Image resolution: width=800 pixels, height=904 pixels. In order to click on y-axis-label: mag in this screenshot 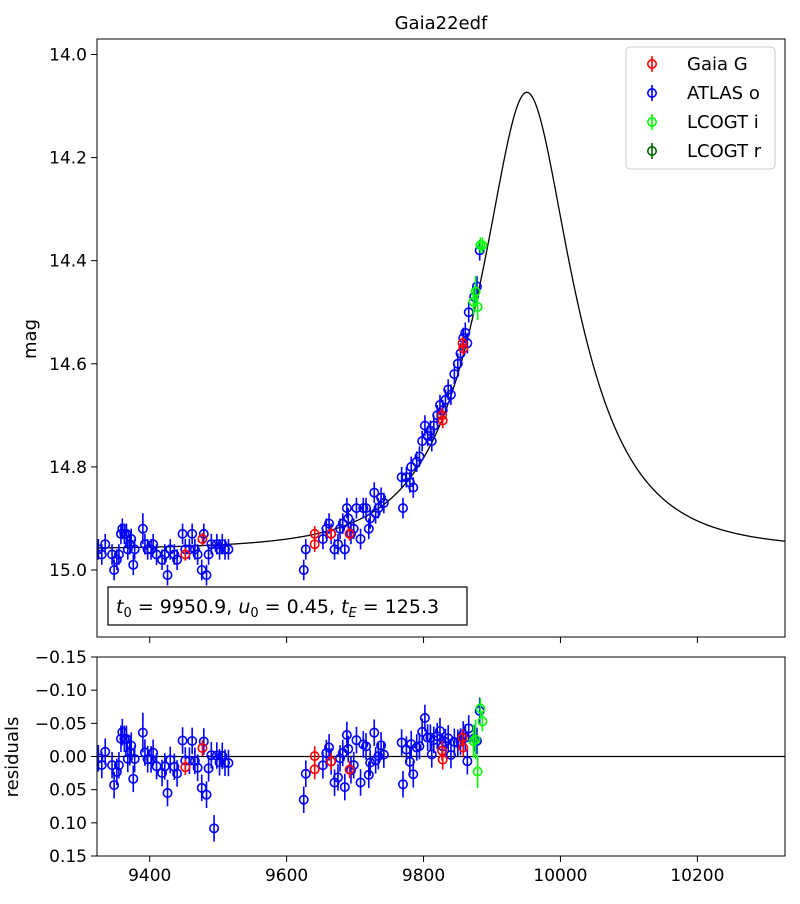, I will do `click(30, 339)`.